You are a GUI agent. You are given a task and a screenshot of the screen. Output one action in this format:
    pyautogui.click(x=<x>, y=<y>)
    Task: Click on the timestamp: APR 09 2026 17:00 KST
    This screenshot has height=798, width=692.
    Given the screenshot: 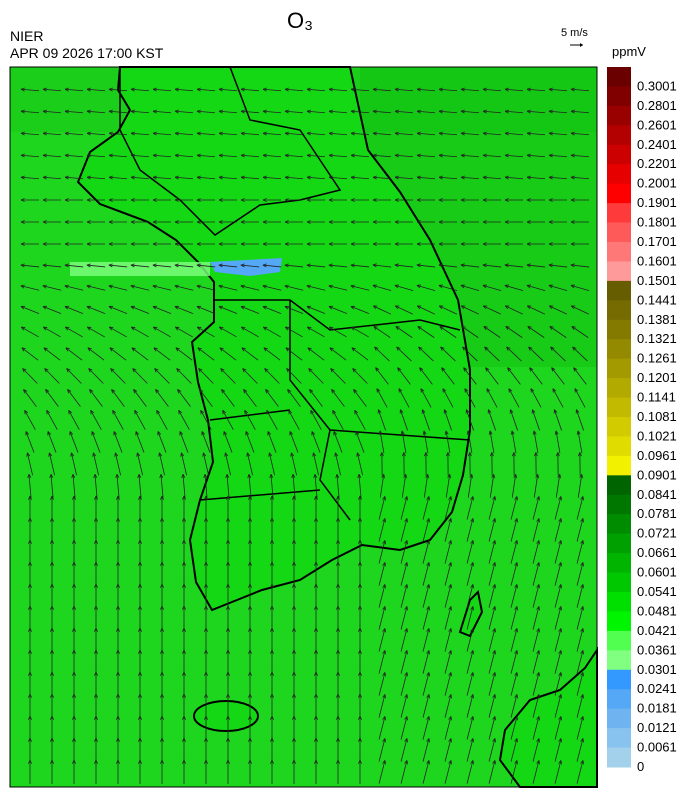 What is the action you would take?
    pyautogui.click(x=87, y=53)
    